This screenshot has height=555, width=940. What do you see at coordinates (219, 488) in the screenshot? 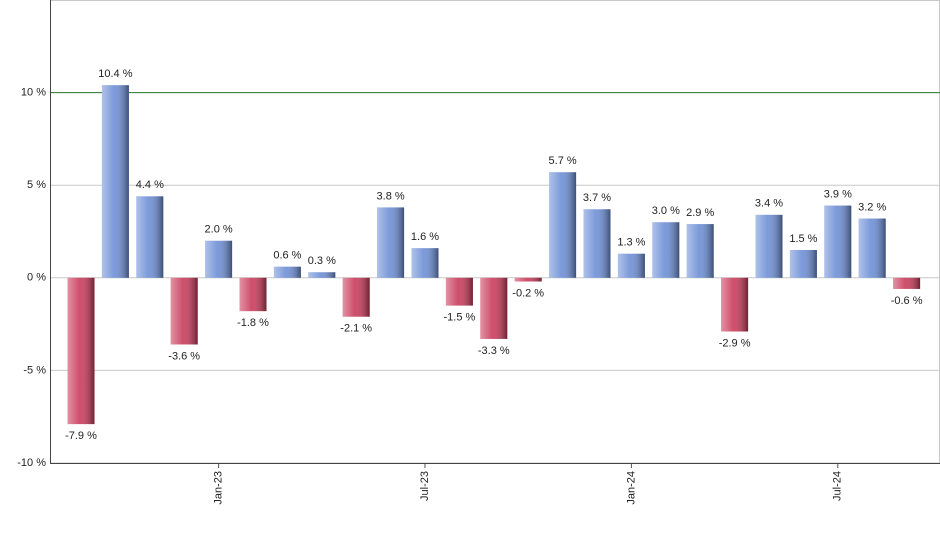
I see `x-tick-label: Jan-23` at bounding box center [219, 488].